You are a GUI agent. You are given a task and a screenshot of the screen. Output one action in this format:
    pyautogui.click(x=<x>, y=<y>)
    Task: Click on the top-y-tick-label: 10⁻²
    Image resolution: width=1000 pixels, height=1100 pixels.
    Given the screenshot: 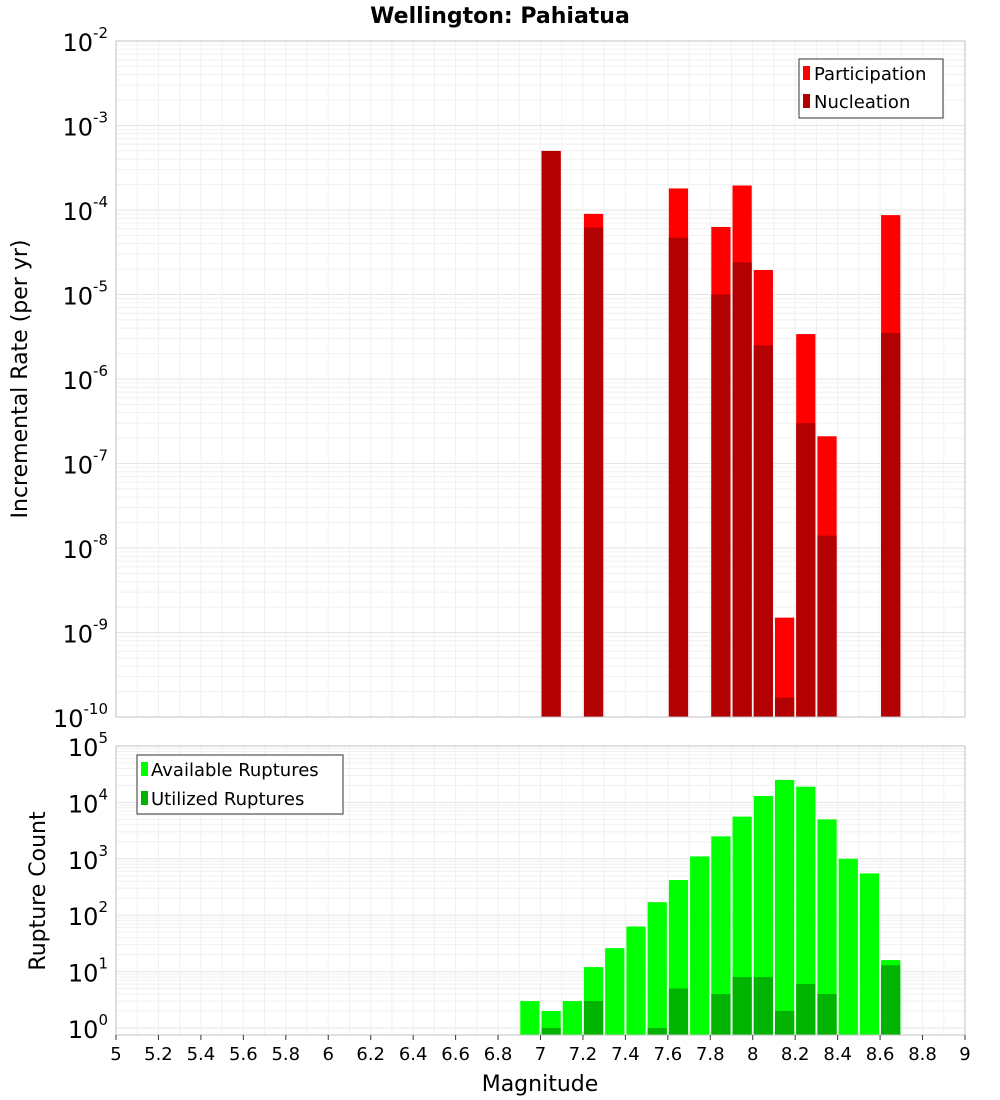 What is the action you would take?
    pyautogui.click(x=85, y=40)
    